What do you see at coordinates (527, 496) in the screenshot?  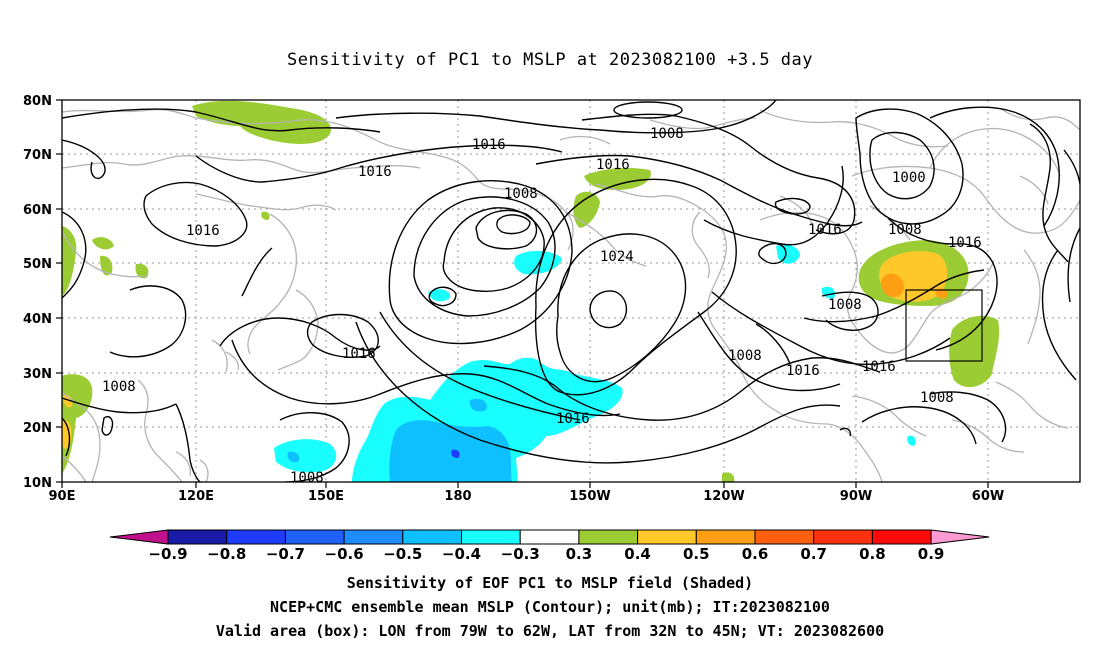 I see `longitude-labels: 90E 120E 150E 180 150W 120W 90W 60W` at bounding box center [527, 496].